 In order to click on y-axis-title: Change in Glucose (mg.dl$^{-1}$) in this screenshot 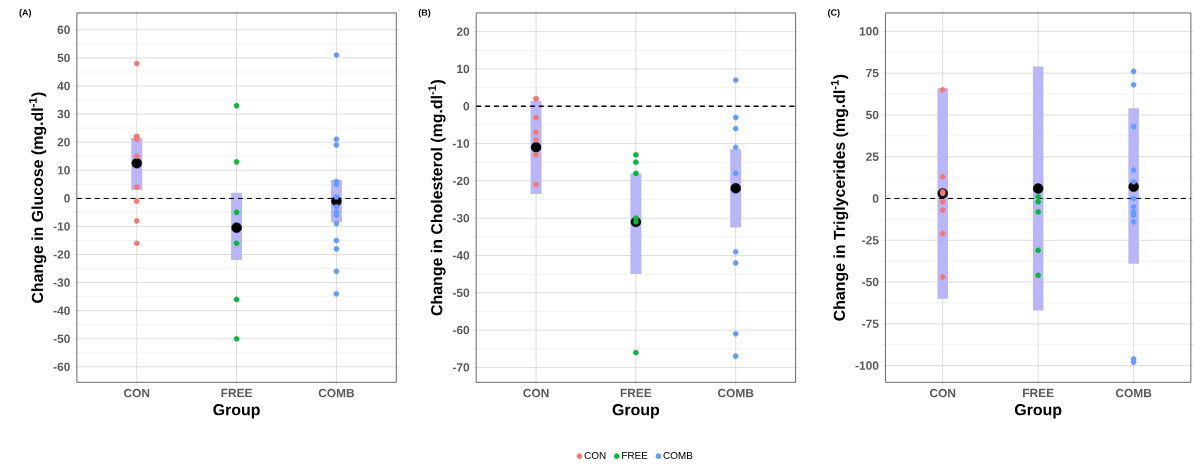, I will do `click(38, 197)`.